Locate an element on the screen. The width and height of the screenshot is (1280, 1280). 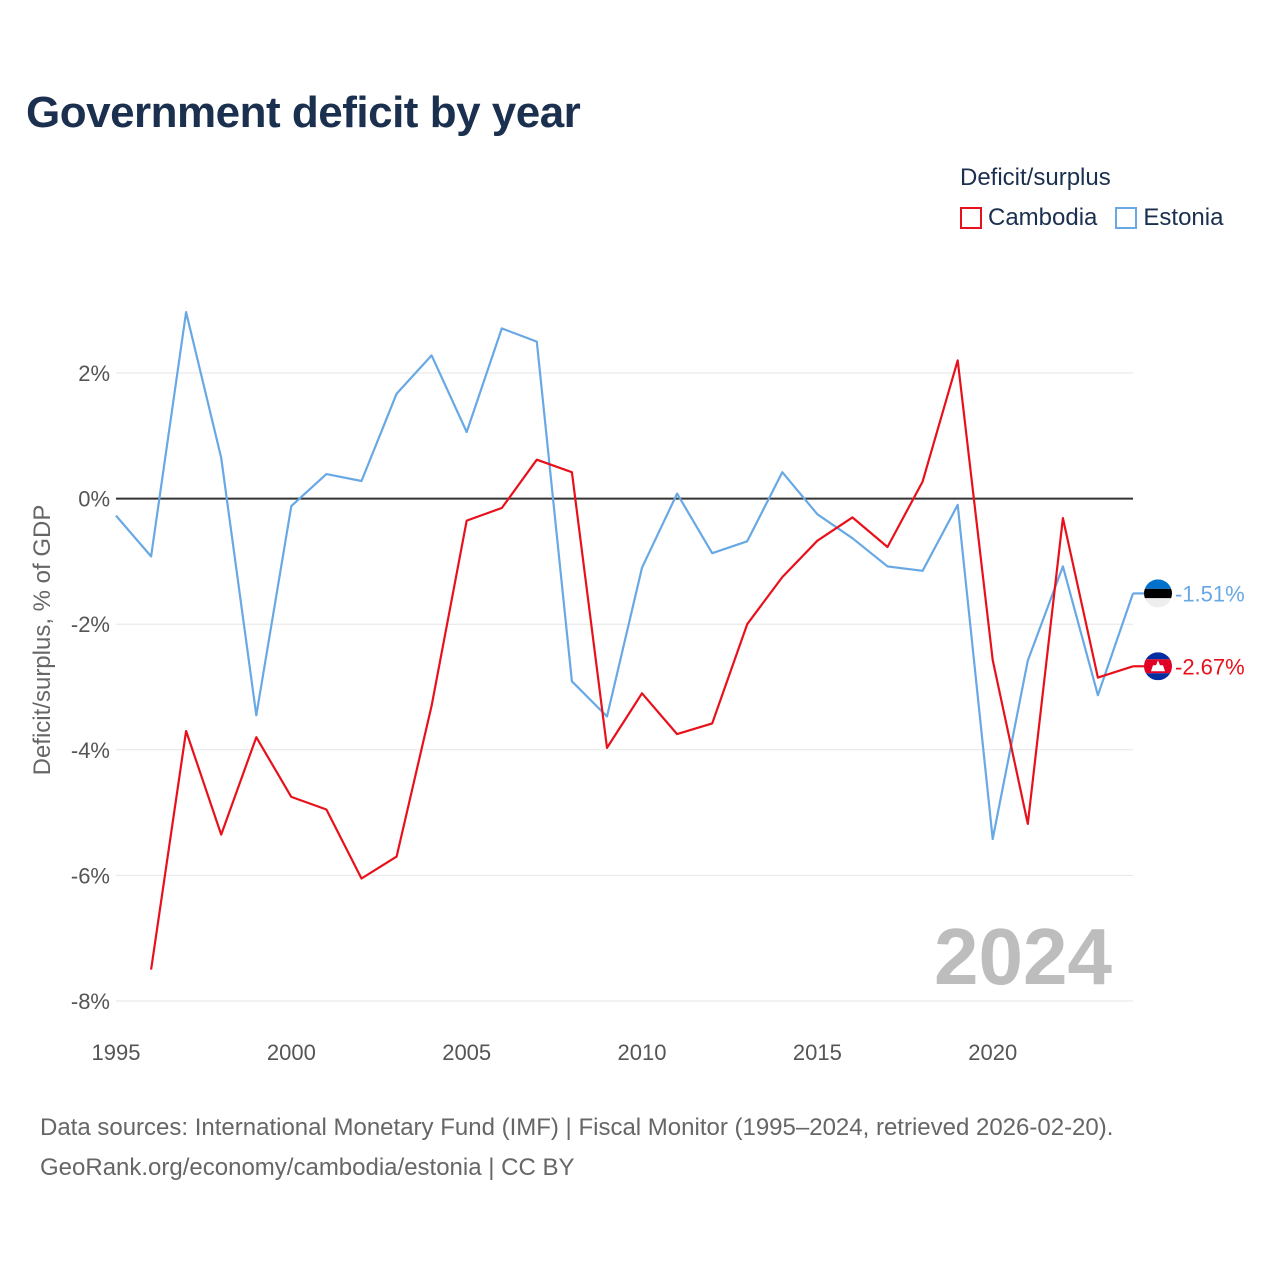
y-tick-label: -6% is located at coordinates (90, 875).